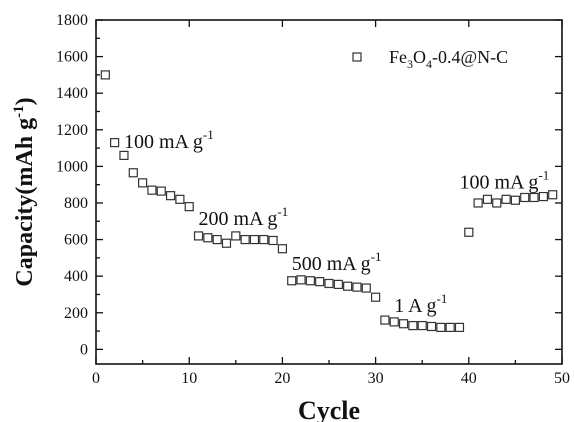  Describe the element at coordinates (282, 378) in the screenshot. I see `x-tick-label: 20` at that location.